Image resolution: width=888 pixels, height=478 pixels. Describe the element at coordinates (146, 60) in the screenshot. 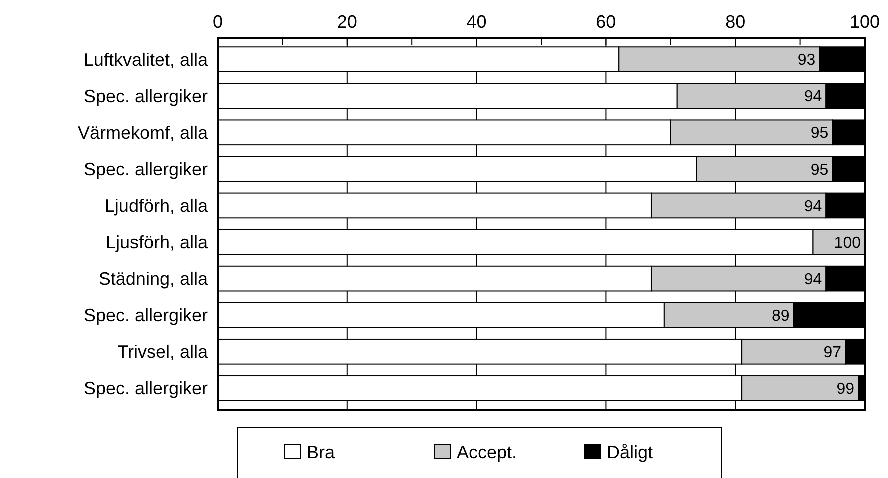

I see `y-tick-label: Luftkvalitet, alla` at that location.